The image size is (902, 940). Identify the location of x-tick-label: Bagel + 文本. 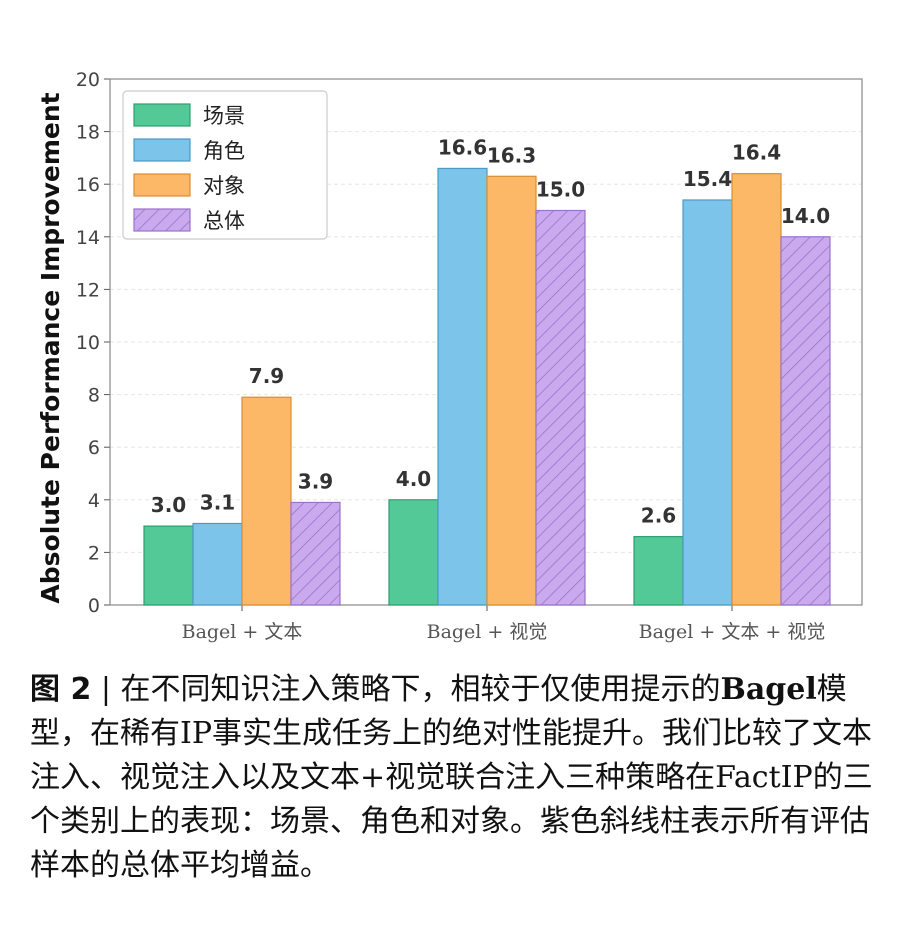
(242, 632).